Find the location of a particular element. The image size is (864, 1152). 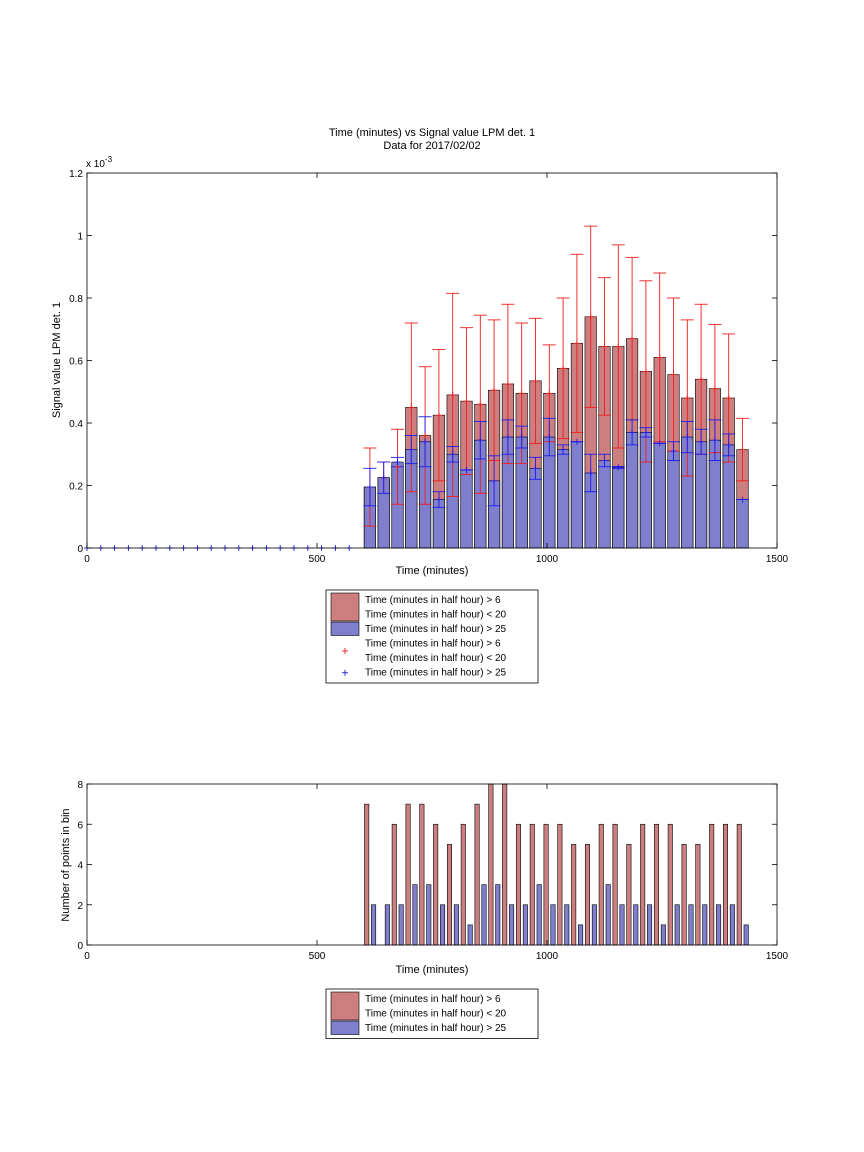

y-tick-label: 2 is located at coordinates (80, 906).